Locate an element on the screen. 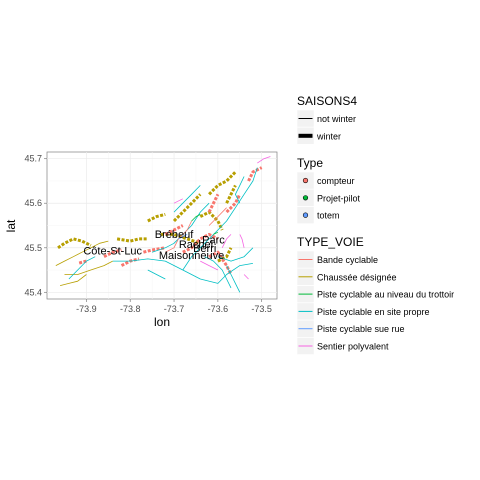  x-axis-ticks: -73.9 -73.8 -73.7 -73.6 -73.5 is located at coordinates (174, 306).